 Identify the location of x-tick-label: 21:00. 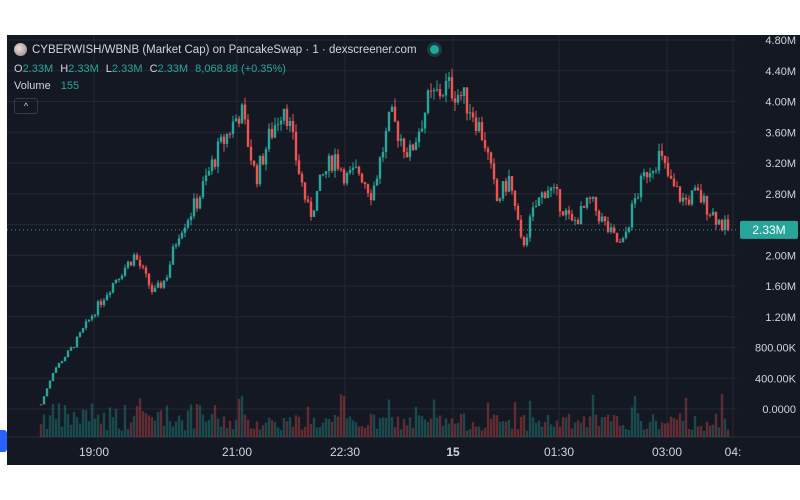
(237, 452).